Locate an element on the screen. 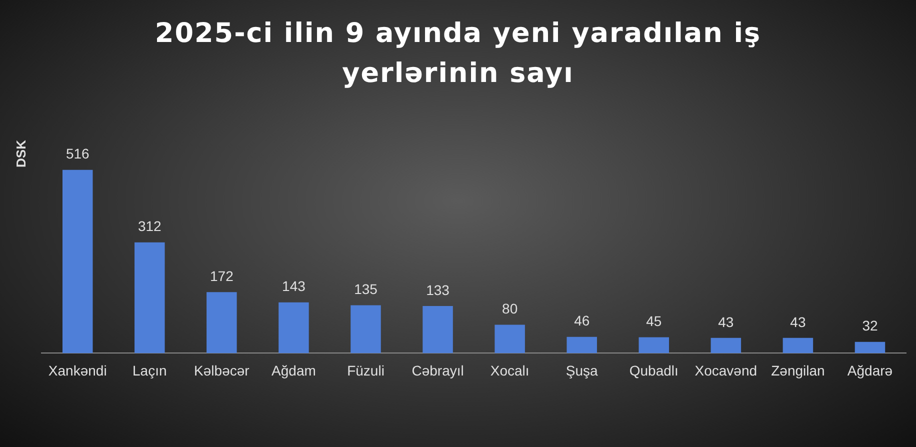  x-tick-label: Xocavənd is located at coordinates (726, 370).